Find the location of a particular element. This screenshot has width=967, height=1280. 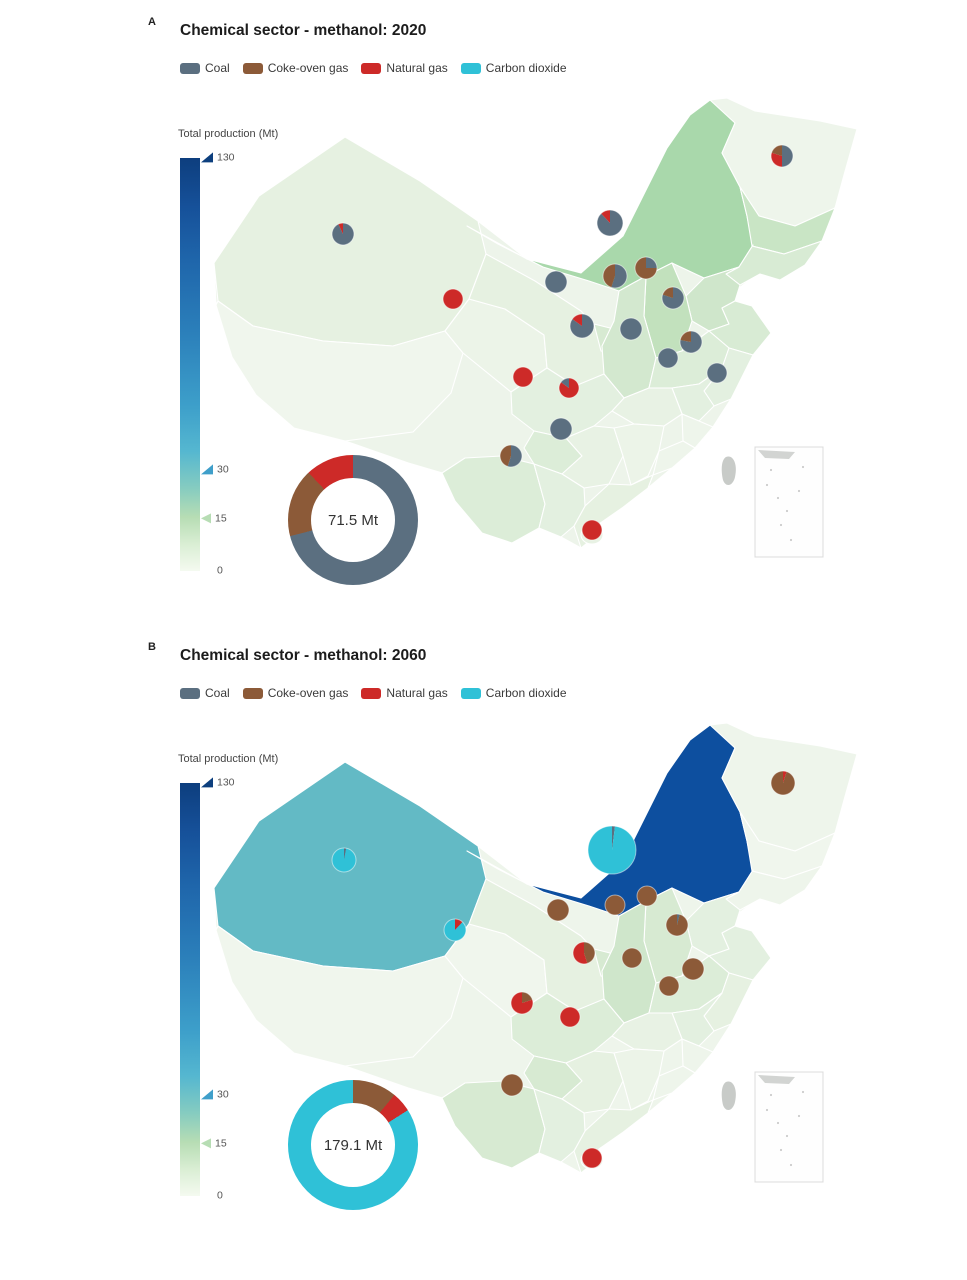

province-sichuan is located at coordinates (567, 1028).